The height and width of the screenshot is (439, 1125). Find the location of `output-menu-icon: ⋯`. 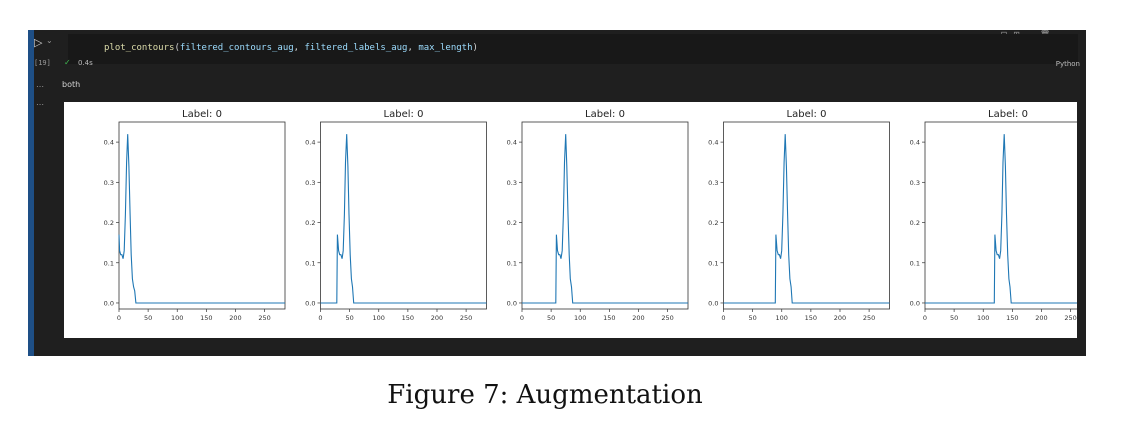

output-menu-icon: ⋯ is located at coordinates (40, 104).